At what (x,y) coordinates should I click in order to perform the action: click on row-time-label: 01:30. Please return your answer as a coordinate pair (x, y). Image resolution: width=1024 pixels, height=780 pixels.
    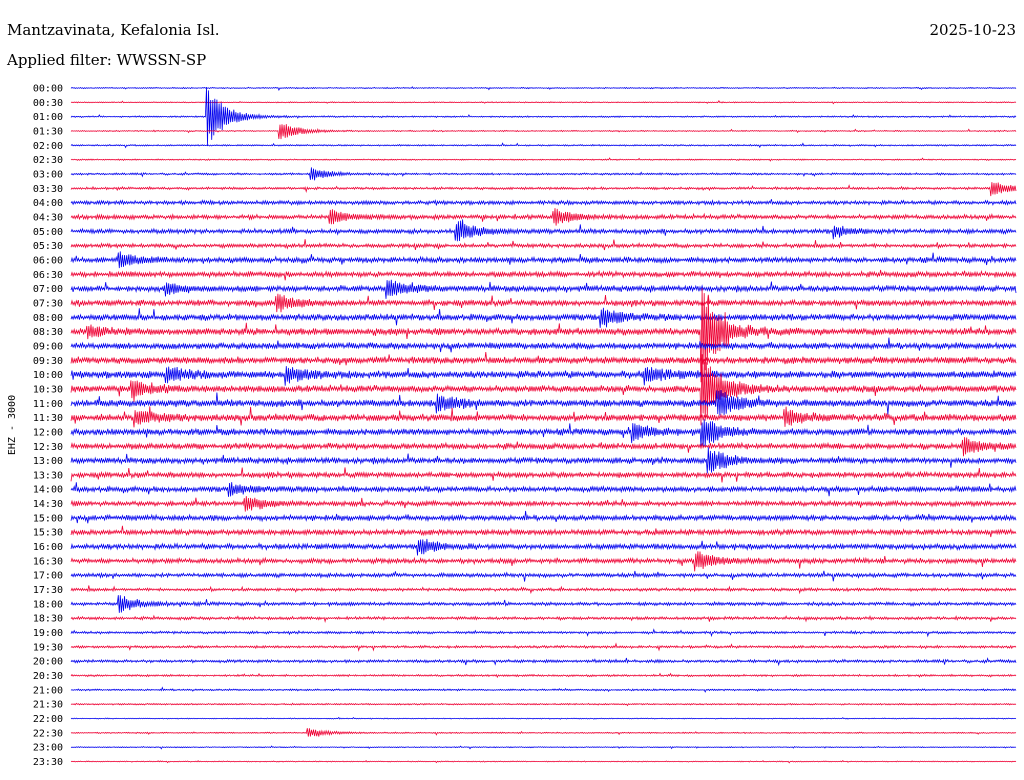
    Looking at the image, I should click on (48, 131).